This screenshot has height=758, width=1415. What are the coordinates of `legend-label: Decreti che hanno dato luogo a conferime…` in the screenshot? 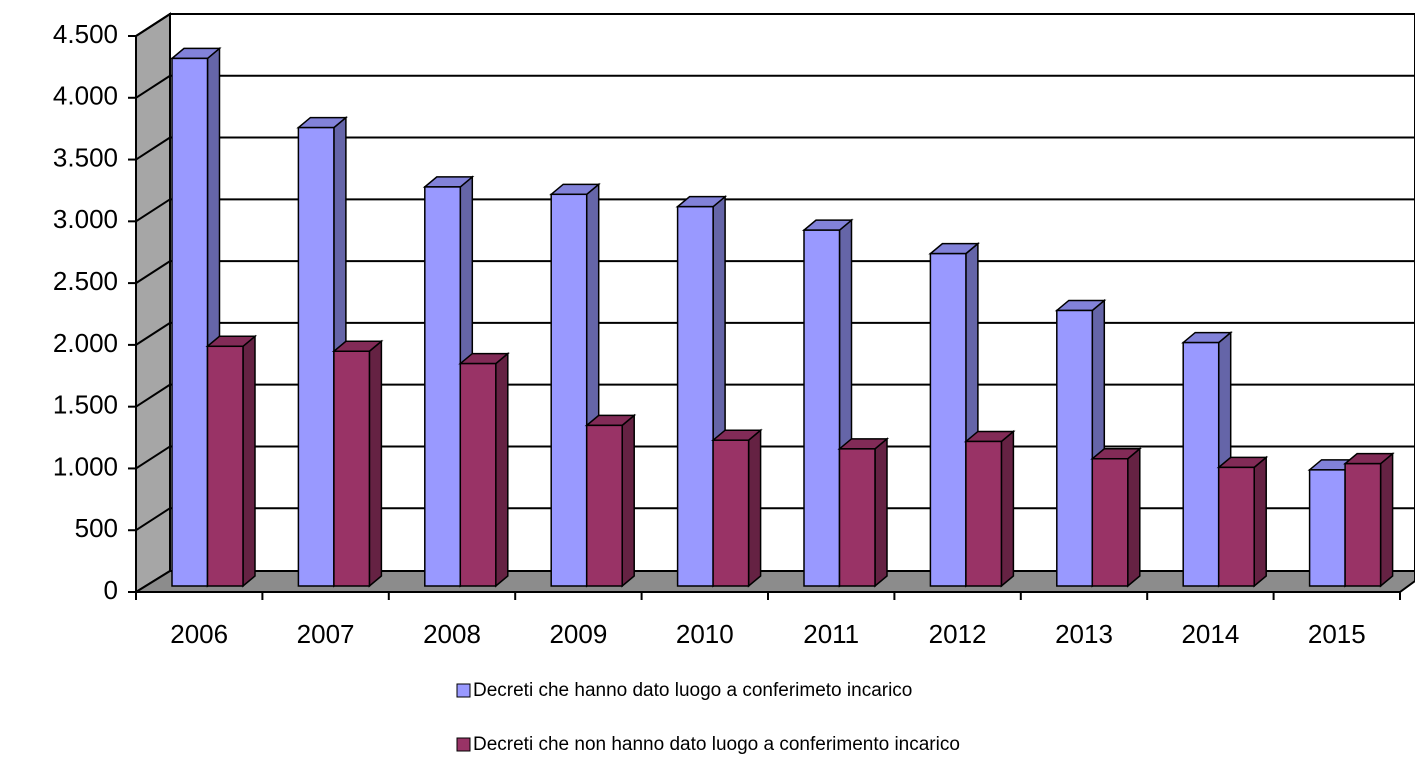 It's located at (692, 690).